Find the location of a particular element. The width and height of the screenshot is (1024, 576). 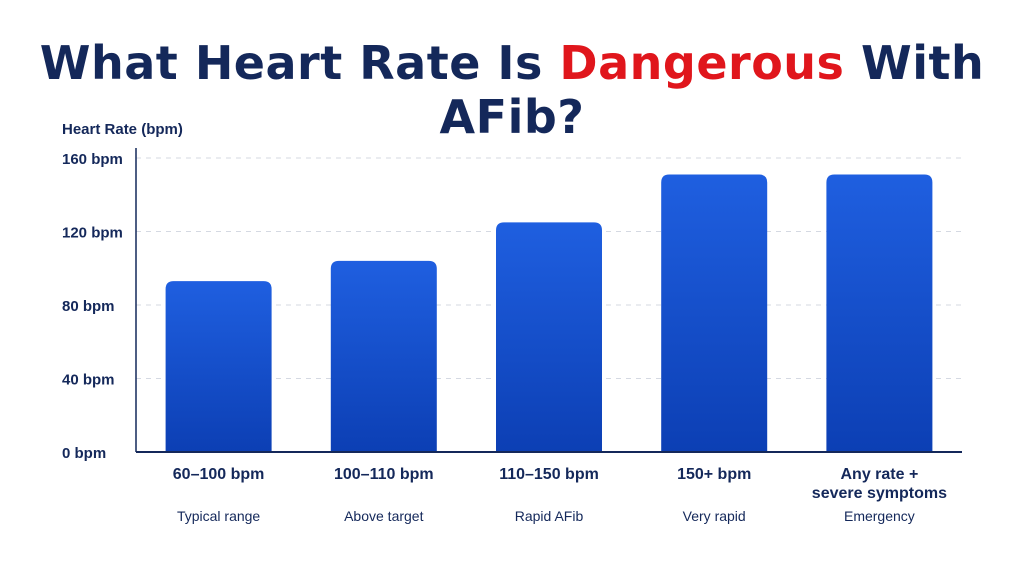

x-category-label: 100–110 bpm is located at coordinates (384, 474).